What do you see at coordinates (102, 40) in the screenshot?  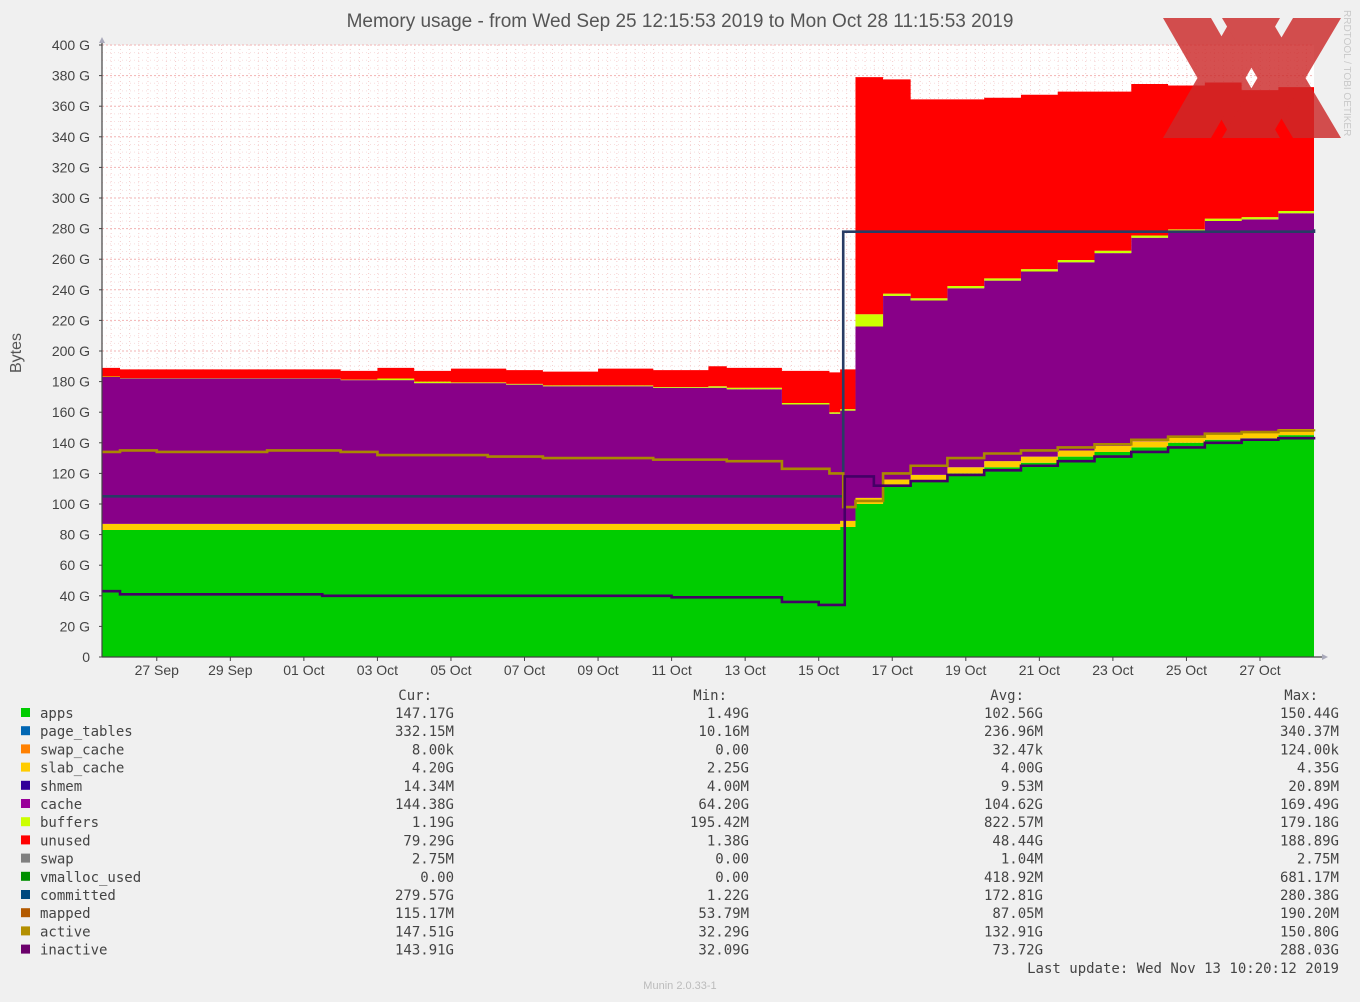 I see `y-axis-arrow` at bounding box center [102, 40].